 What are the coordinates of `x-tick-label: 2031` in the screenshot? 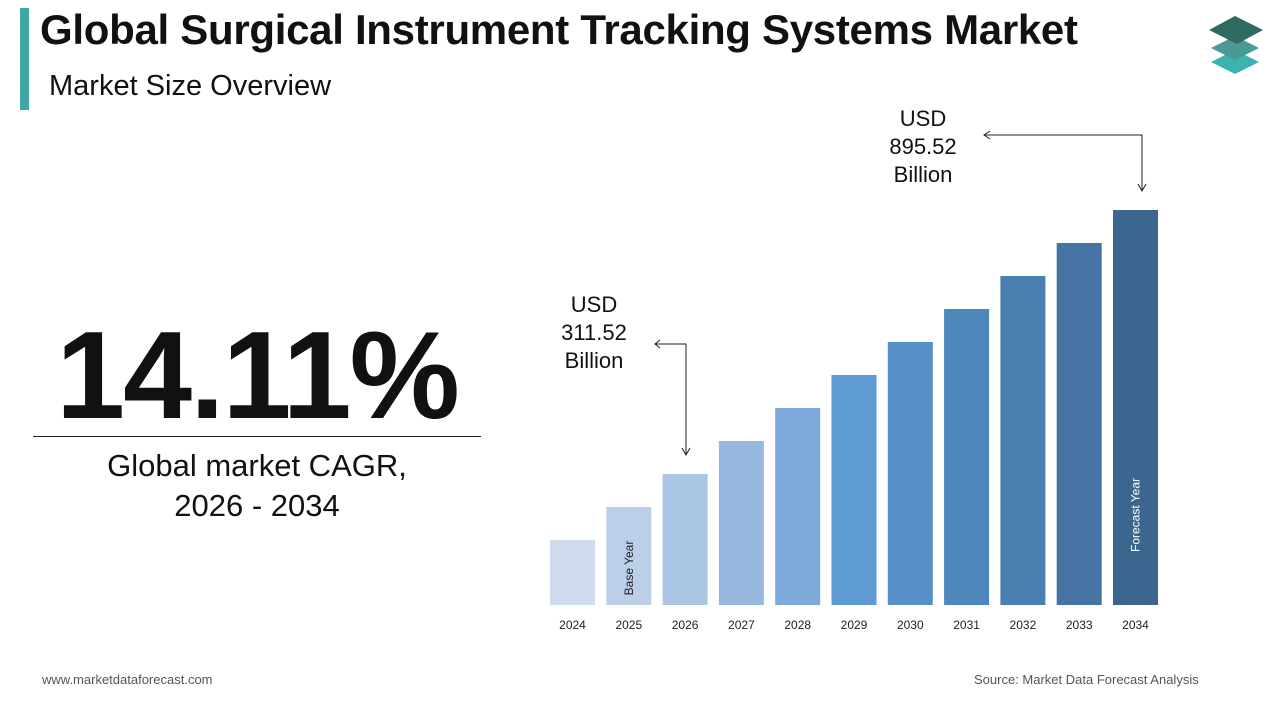 It's located at (966, 625).